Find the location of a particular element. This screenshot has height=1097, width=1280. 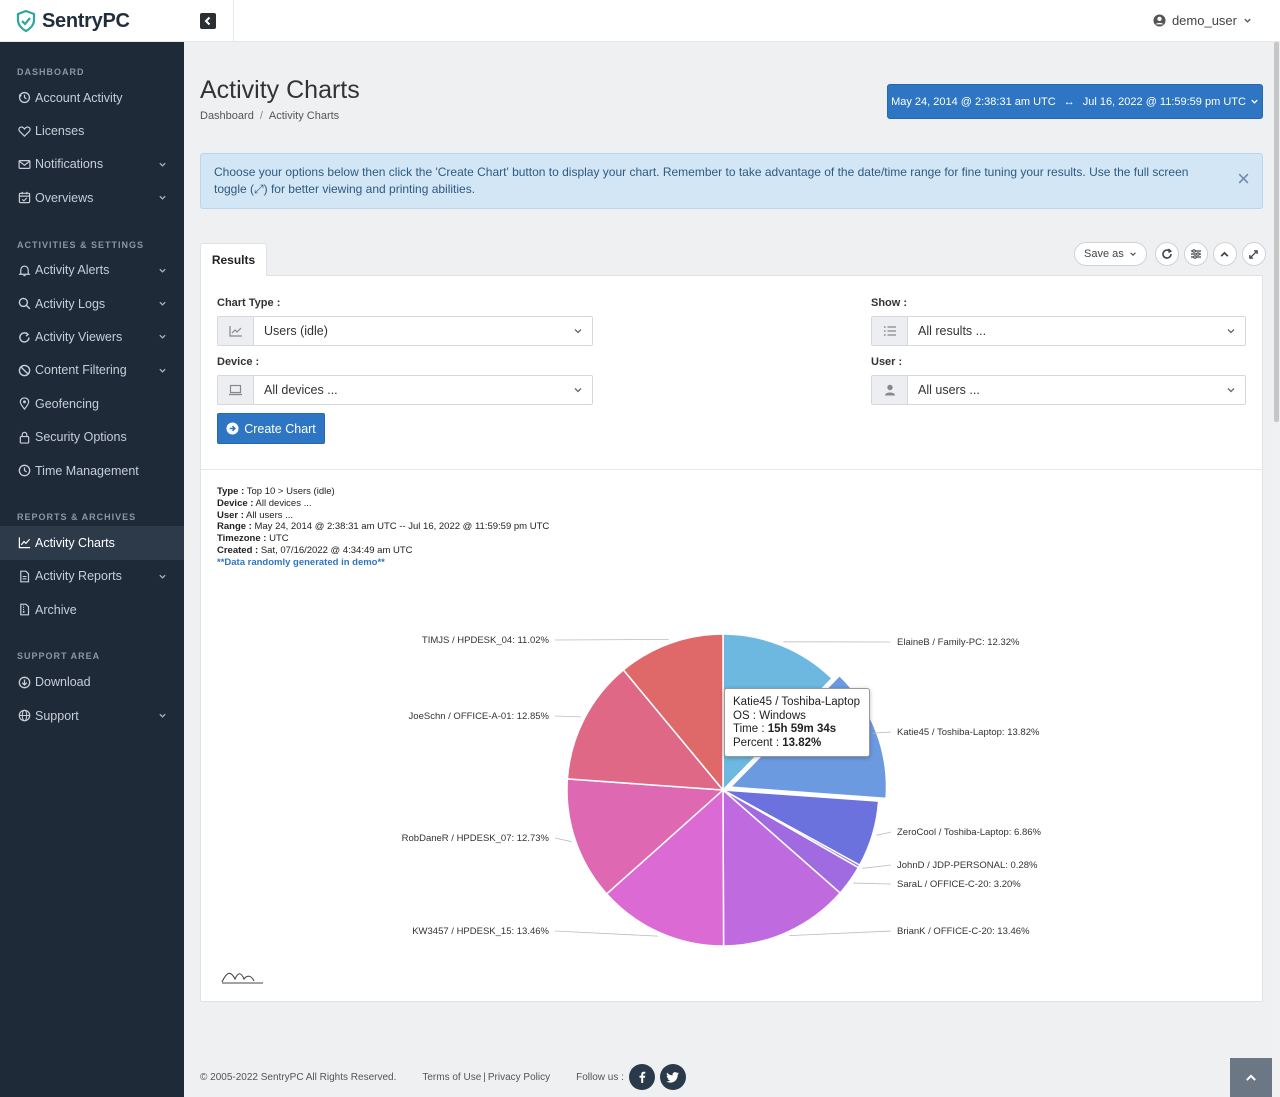

settings-button is located at coordinates (1195, 254).